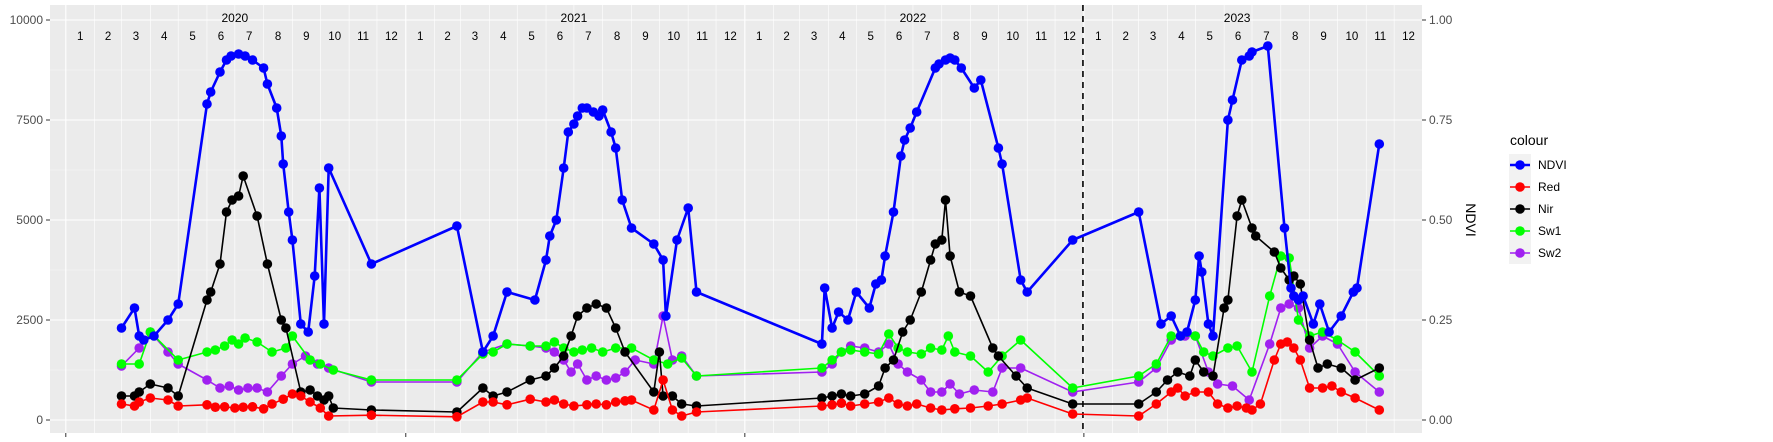  Describe the element at coordinates (1441, 420) in the screenshot. I see `right-tick-label: 0.00` at that location.